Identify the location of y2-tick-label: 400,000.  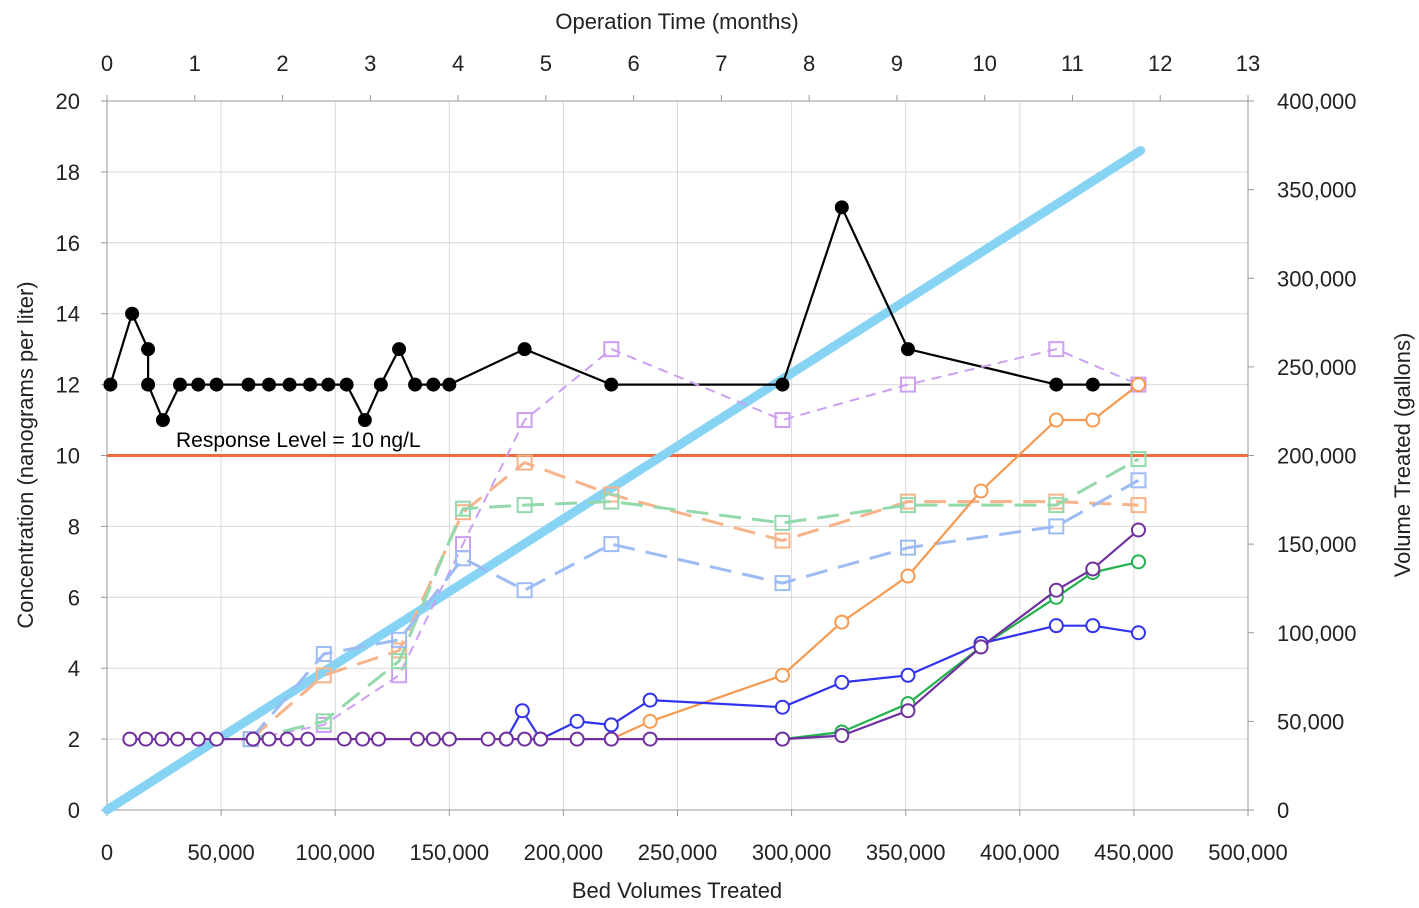
(1317, 101).